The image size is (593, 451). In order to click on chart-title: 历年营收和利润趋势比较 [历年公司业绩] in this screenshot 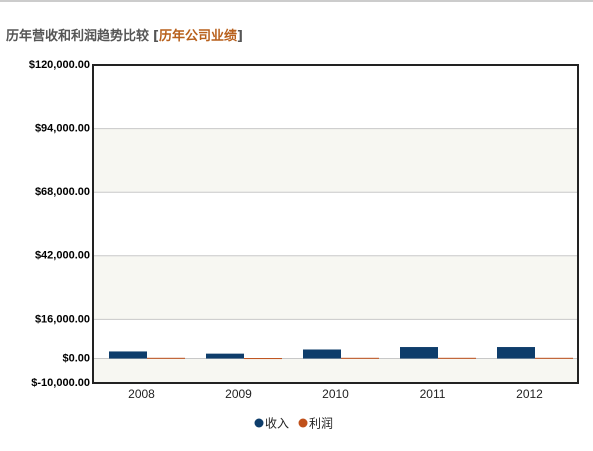, I will do `click(124, 36)`.